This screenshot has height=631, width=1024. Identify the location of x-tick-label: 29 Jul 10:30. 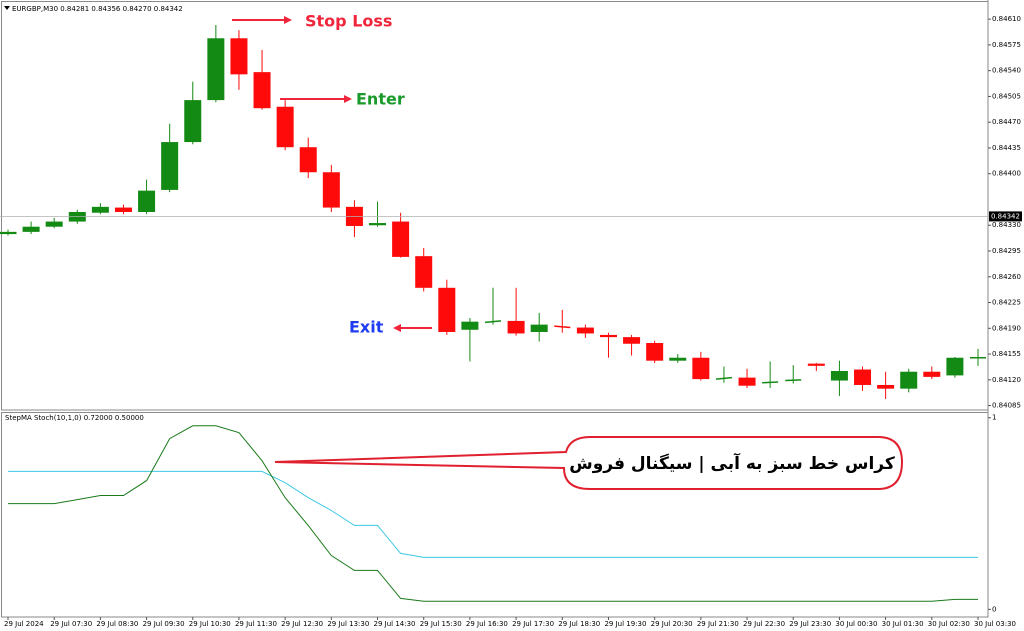
(210, 624).